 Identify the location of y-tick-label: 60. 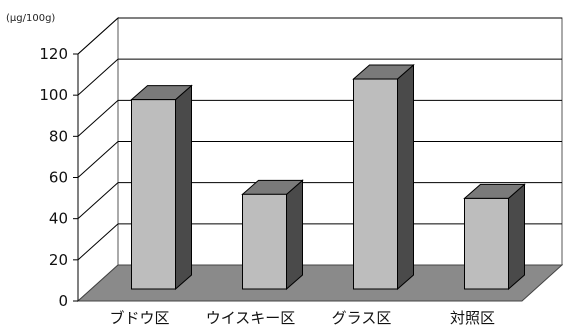
(58, 178).